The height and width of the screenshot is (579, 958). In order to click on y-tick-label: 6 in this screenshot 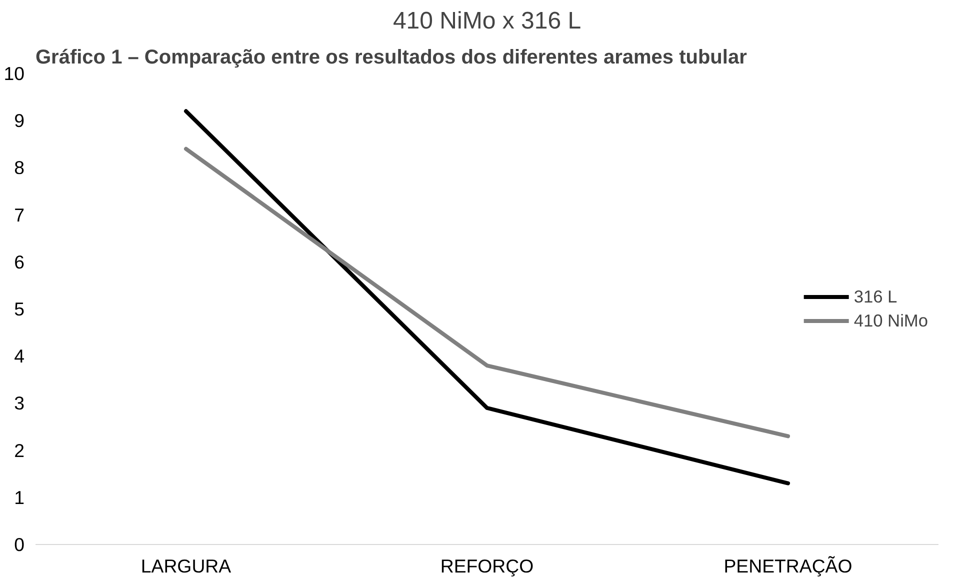, I will do `click(19, 261)`.